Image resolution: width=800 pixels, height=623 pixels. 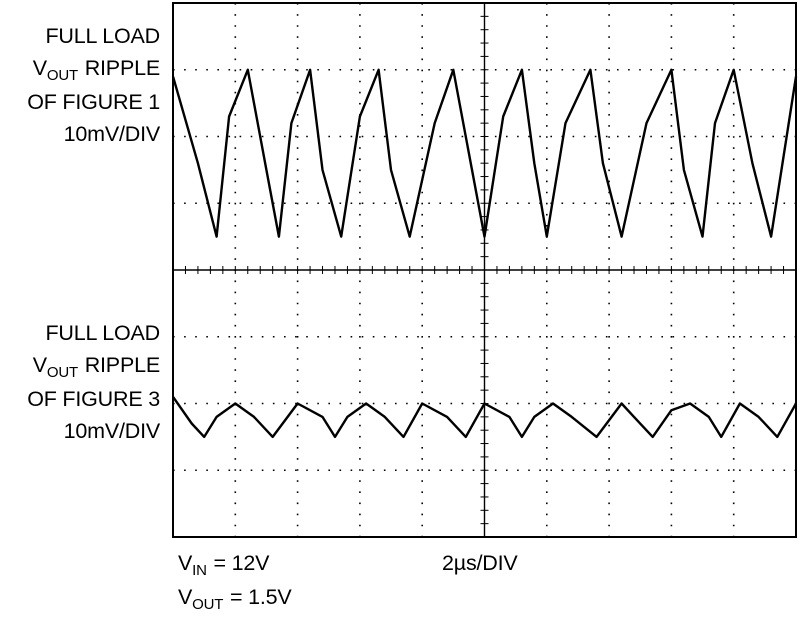 I want to click on trace2-vout-subscript: OUT, so click(x=62, y=372).